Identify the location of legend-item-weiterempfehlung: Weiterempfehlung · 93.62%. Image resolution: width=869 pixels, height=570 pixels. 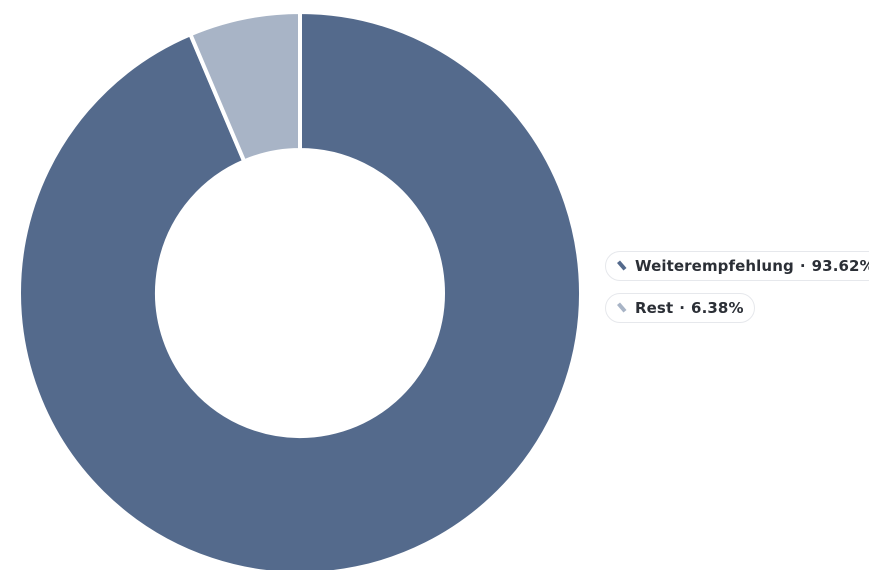
(737, 266).